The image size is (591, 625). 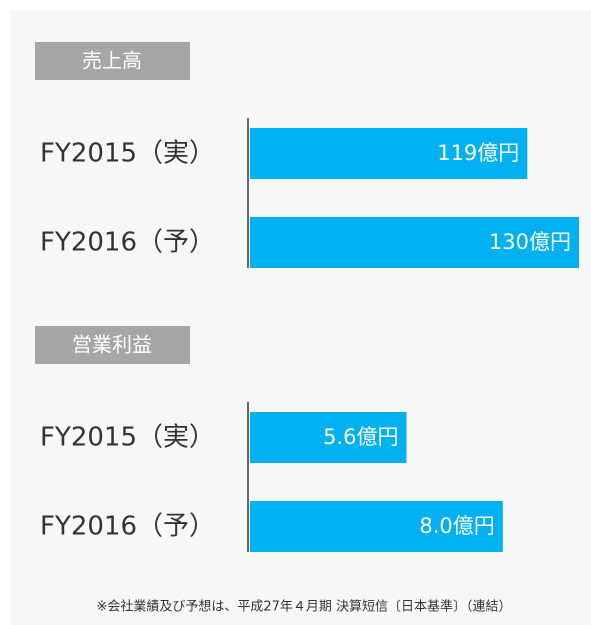 I want to click on value-label: 5.6億円, so click(x=360, y=437).